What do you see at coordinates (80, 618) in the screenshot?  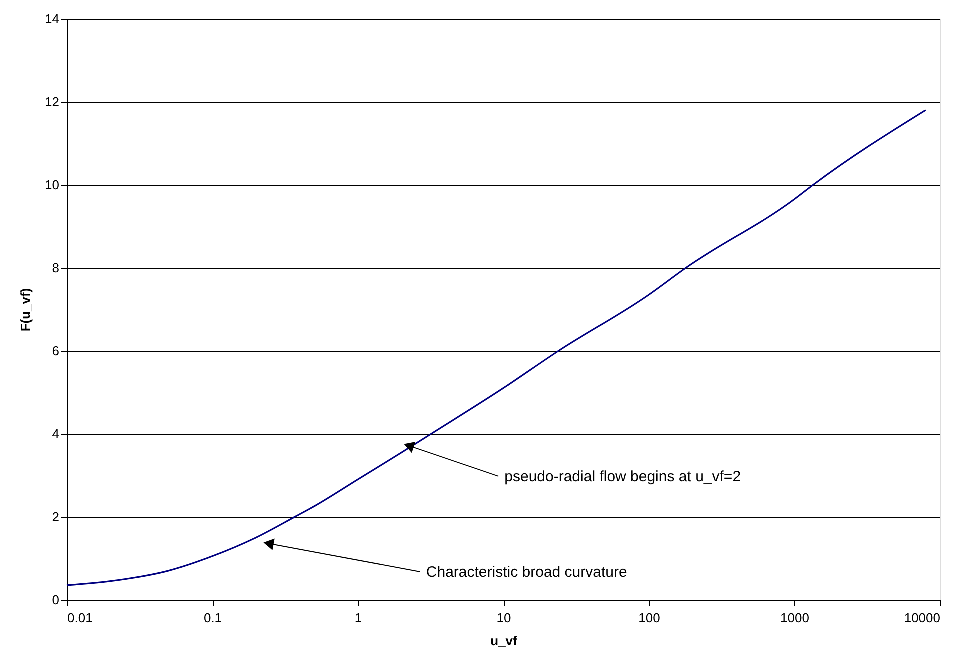 I see `x-tick-label: 0.01` at bounding box center [80, 618].